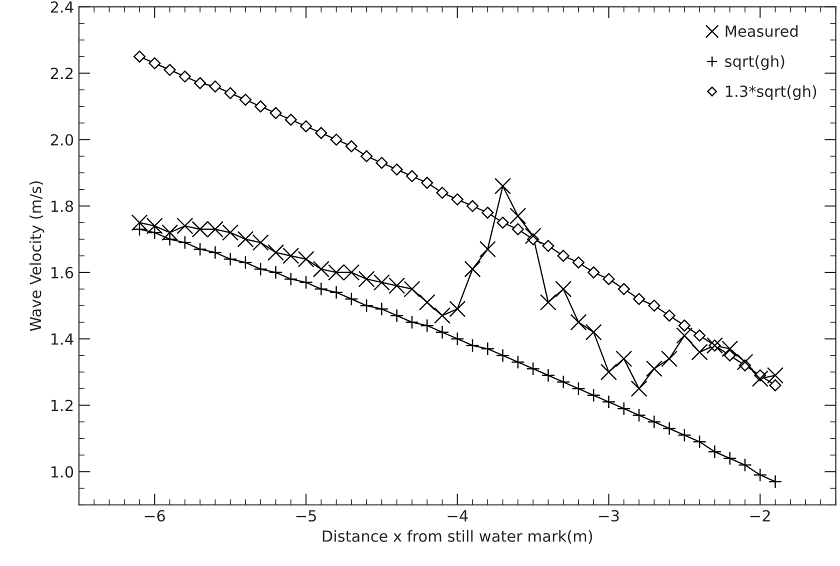  What do you see at coordinates (457, 537) in the screenshot?
I see `x-axis-title: Distance x from still water mark(m)` at bounding box center [457, 537].